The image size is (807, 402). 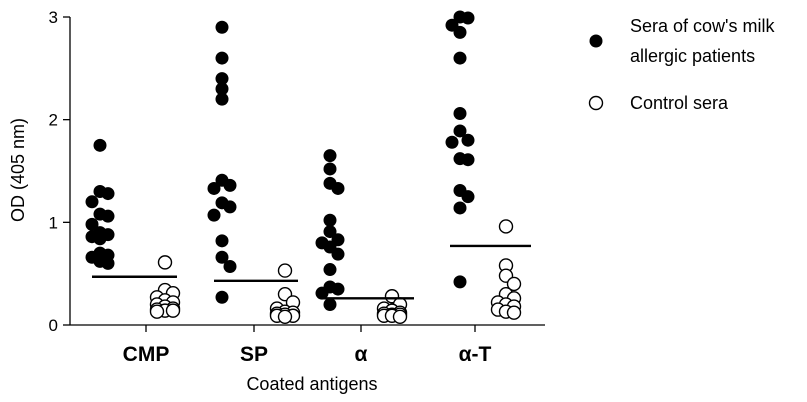 What do you see at coordinates (53, 222) in the screenshot?
I see `y-tick-label: 1` at bounding box center [53, 222].